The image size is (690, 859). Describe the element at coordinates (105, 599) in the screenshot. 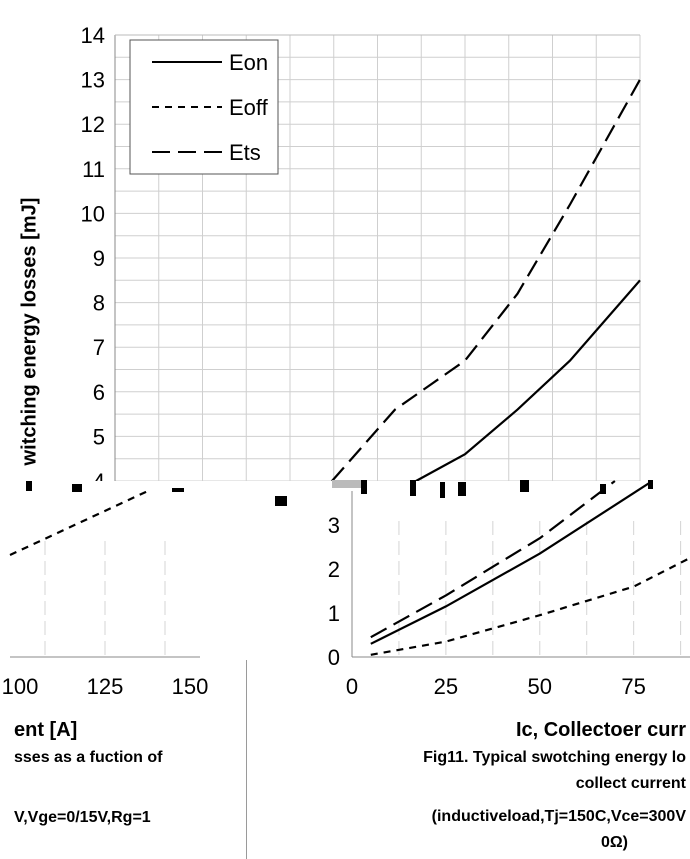

I see `lower-left-plot-grid` at that location.